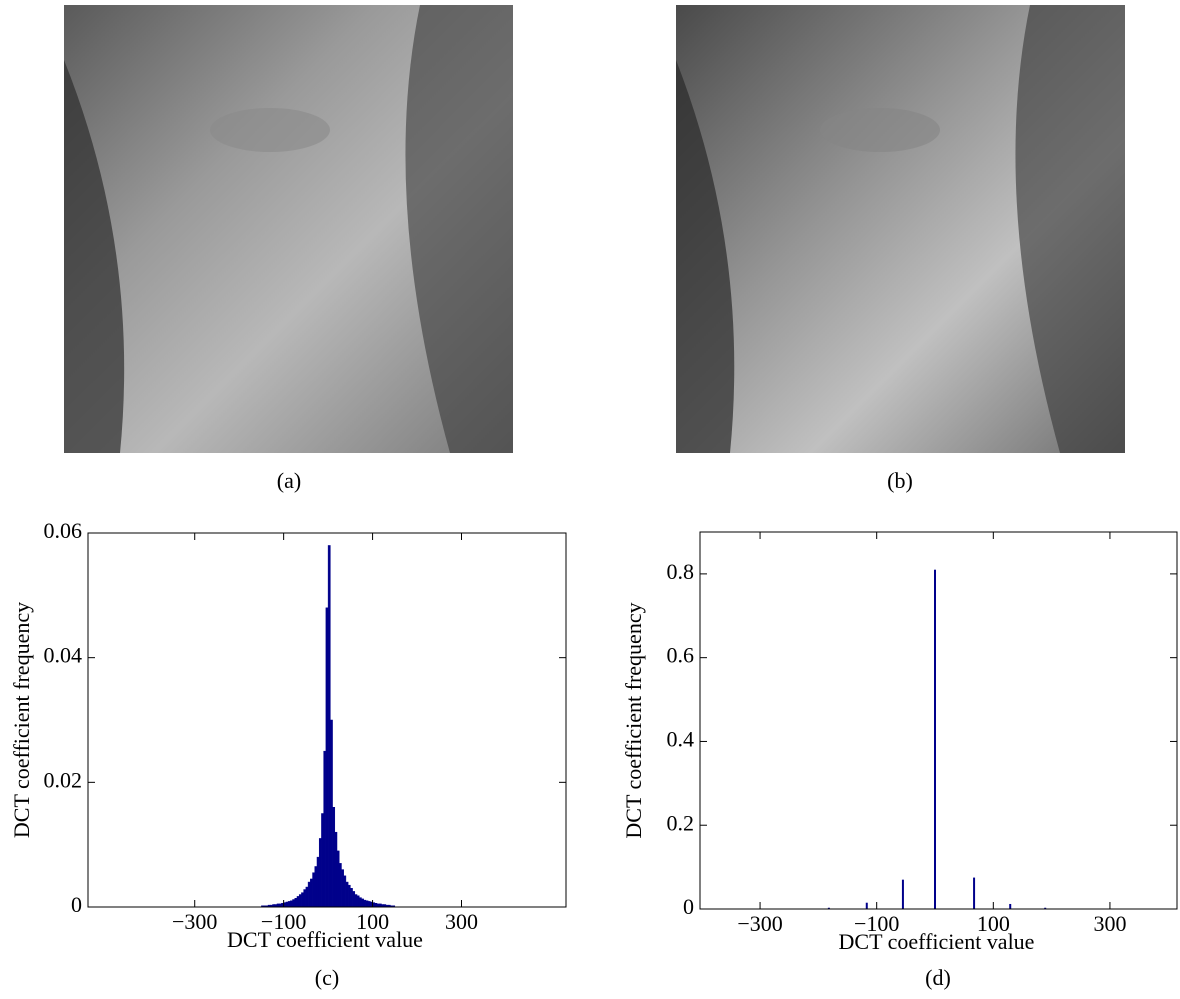 This screenshot has width=1180, height=999. Describe the element at coordinates (289, 480) in the screenshot. I see `caption: (a)` at that location.